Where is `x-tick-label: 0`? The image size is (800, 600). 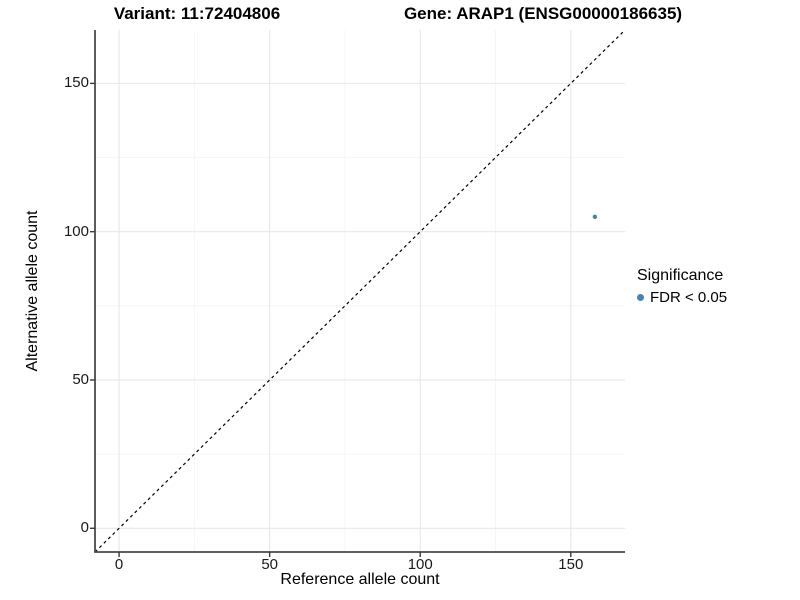 x-tick-label: 0 is located at coordinates (119, 564).